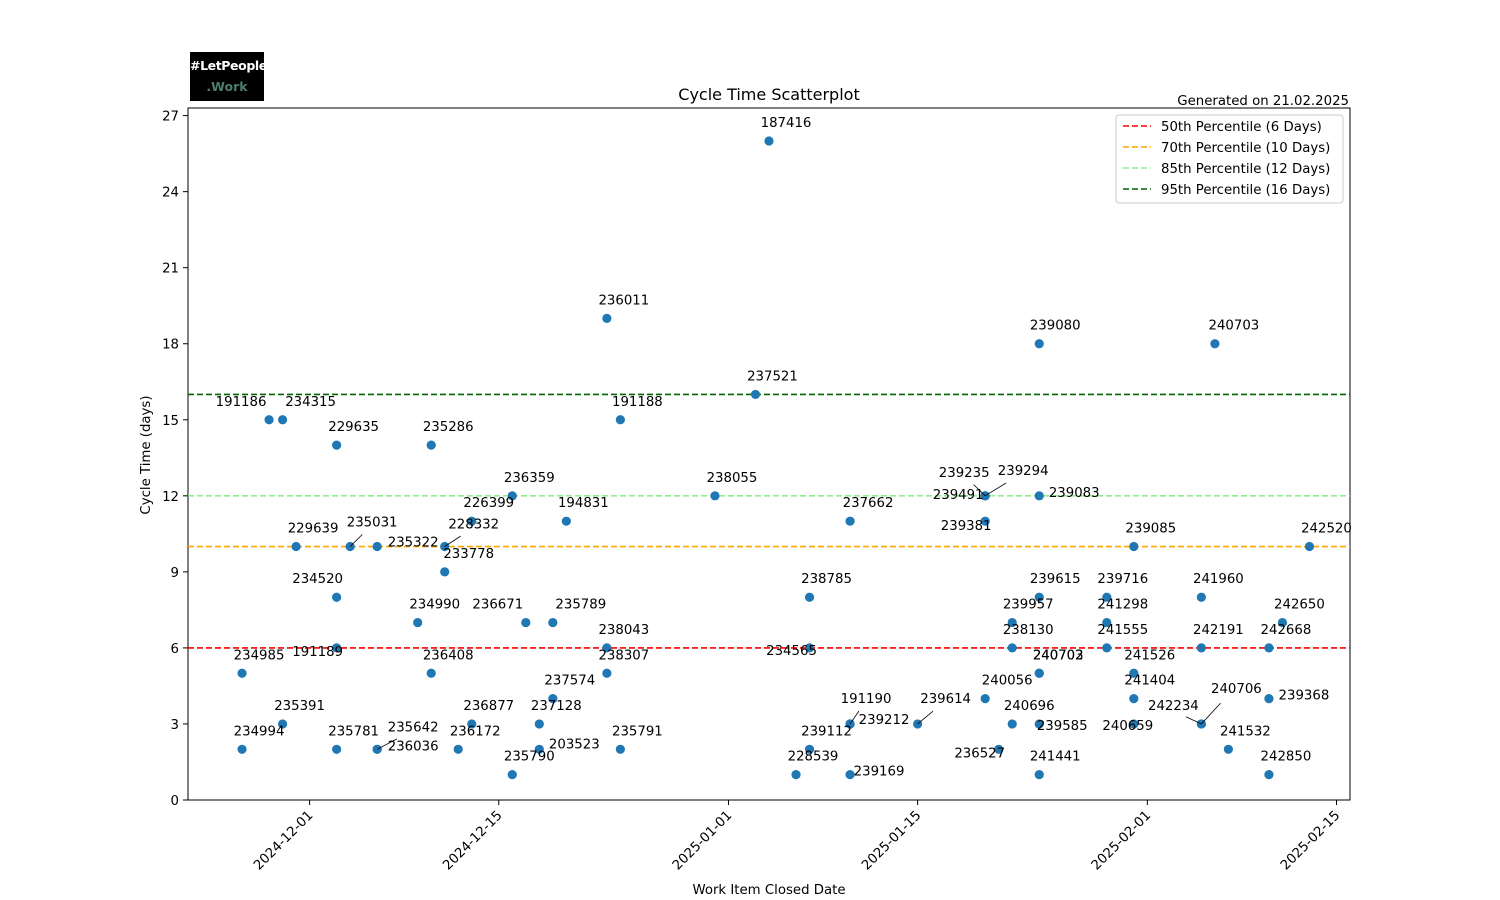  What do you see at coordinates (1127, 726) in the screenshot?
I see `point-label: 240659` at bounding box center [1127, 726].